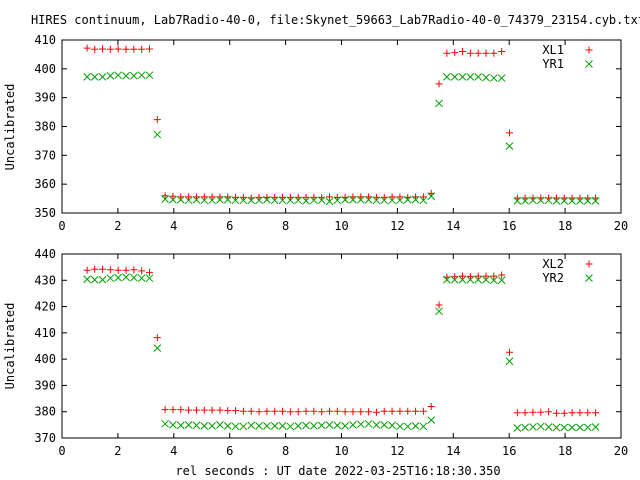 Image resolution: width=640 pixels, height=480 pixels. Describe the element at coordinates (173, 451) in the screenshot. I see `x-tick-label: 4` at that location.